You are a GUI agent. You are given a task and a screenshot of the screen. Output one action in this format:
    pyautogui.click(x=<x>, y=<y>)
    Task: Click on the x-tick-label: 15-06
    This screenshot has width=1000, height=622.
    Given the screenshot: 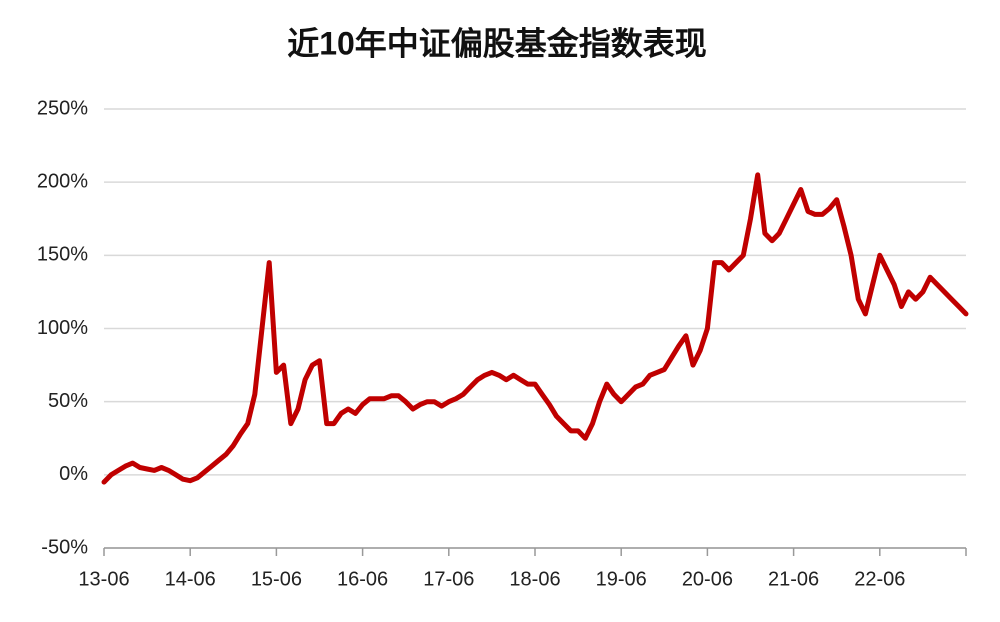 What is the action you would take?
    pyautogui.click(x=276, y=579)
    